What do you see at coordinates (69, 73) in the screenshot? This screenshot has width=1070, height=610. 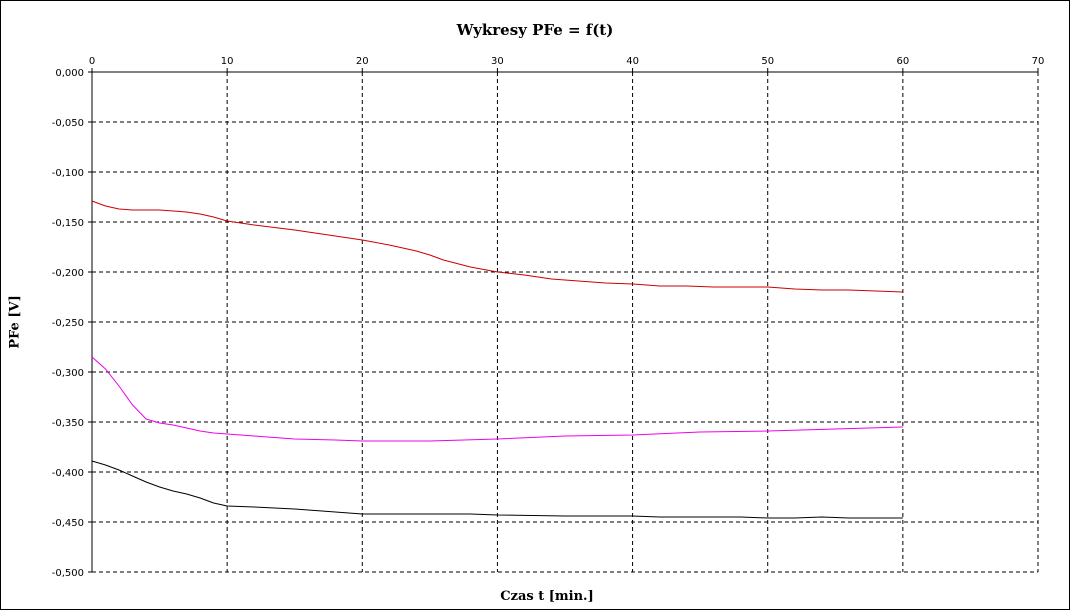 I see `y-tick-label: 0,000` at bounding box center [69, 73].